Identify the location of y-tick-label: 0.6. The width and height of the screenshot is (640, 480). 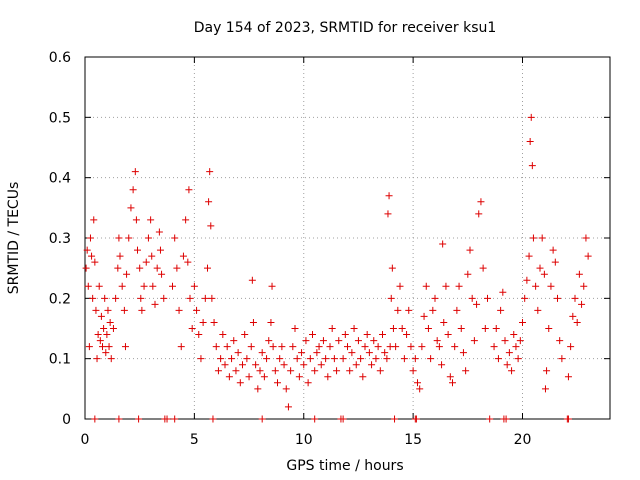
(60, 58).